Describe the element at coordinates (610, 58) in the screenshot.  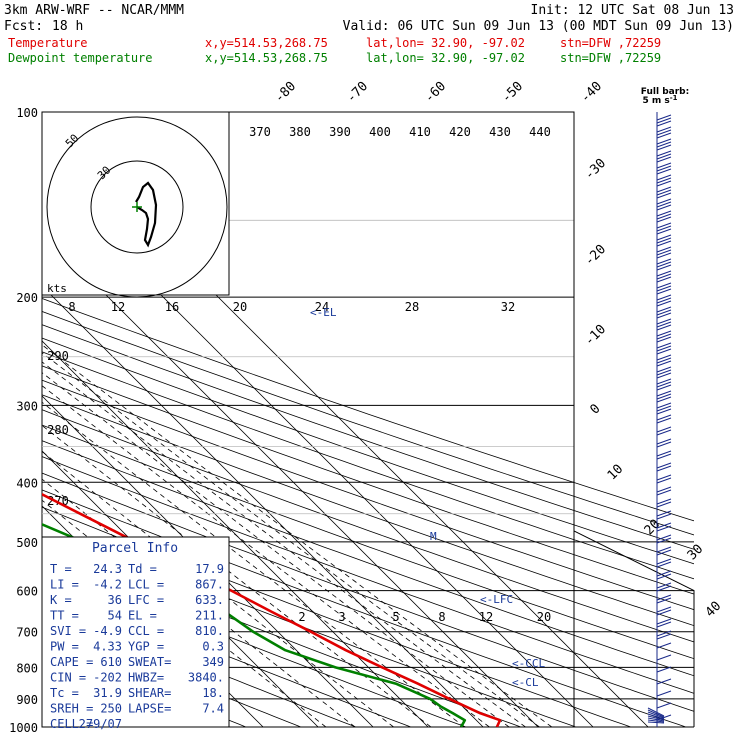
I see `dewpoint-station: stn=DFW ,72259` at that location.